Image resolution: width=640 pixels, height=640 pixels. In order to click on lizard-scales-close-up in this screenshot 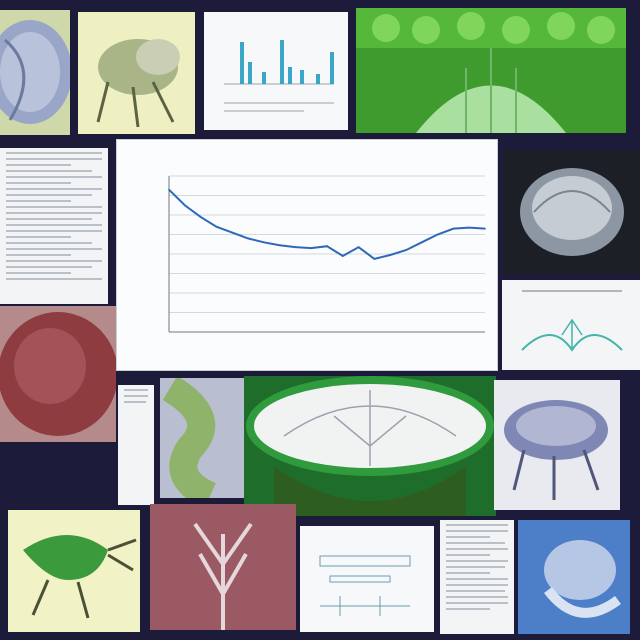, I will do `click(35, 72)`.